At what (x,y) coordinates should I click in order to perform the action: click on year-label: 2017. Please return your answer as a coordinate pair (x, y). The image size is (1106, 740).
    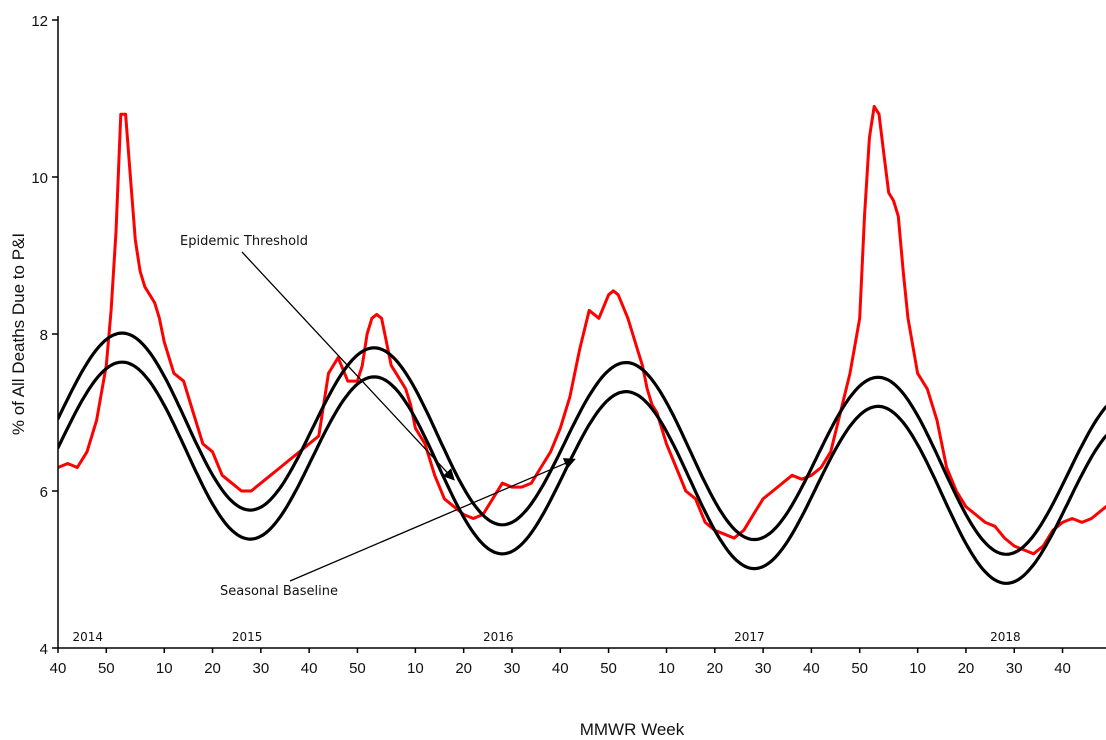
    Looking at the image, I should click on (749, 637).